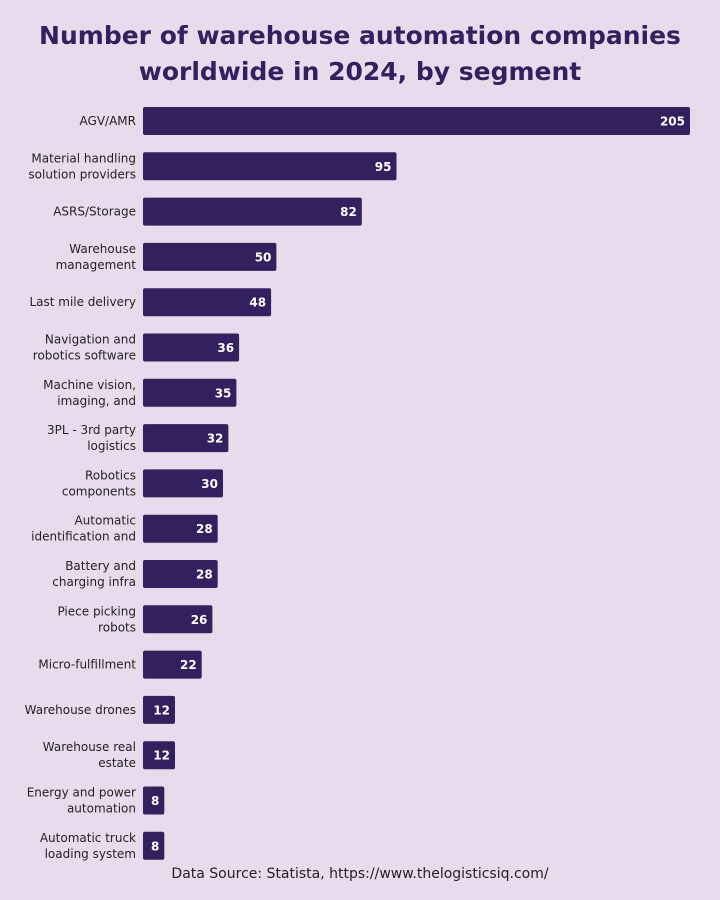  Describe the element at coordinates (383, 167) in the screenshot. I see `value-label-1: 95` at that location.